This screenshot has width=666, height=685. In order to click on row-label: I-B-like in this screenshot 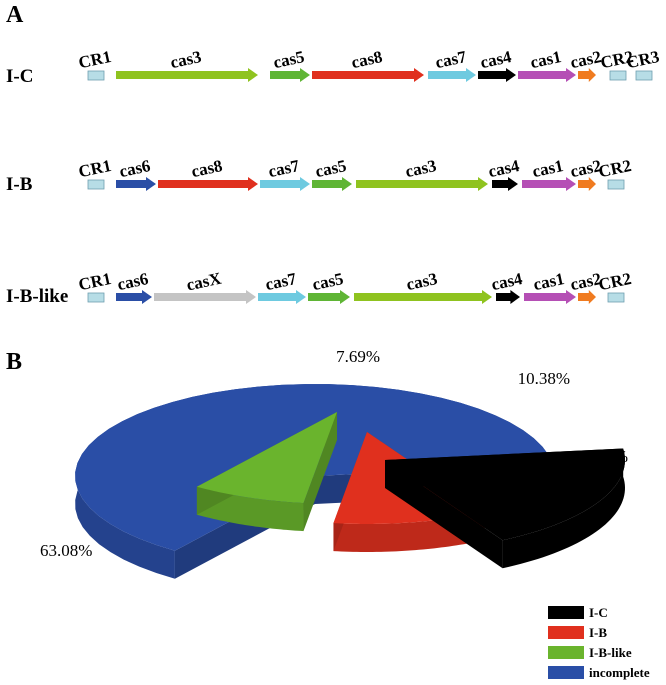, I will do `click(37, 296)`.